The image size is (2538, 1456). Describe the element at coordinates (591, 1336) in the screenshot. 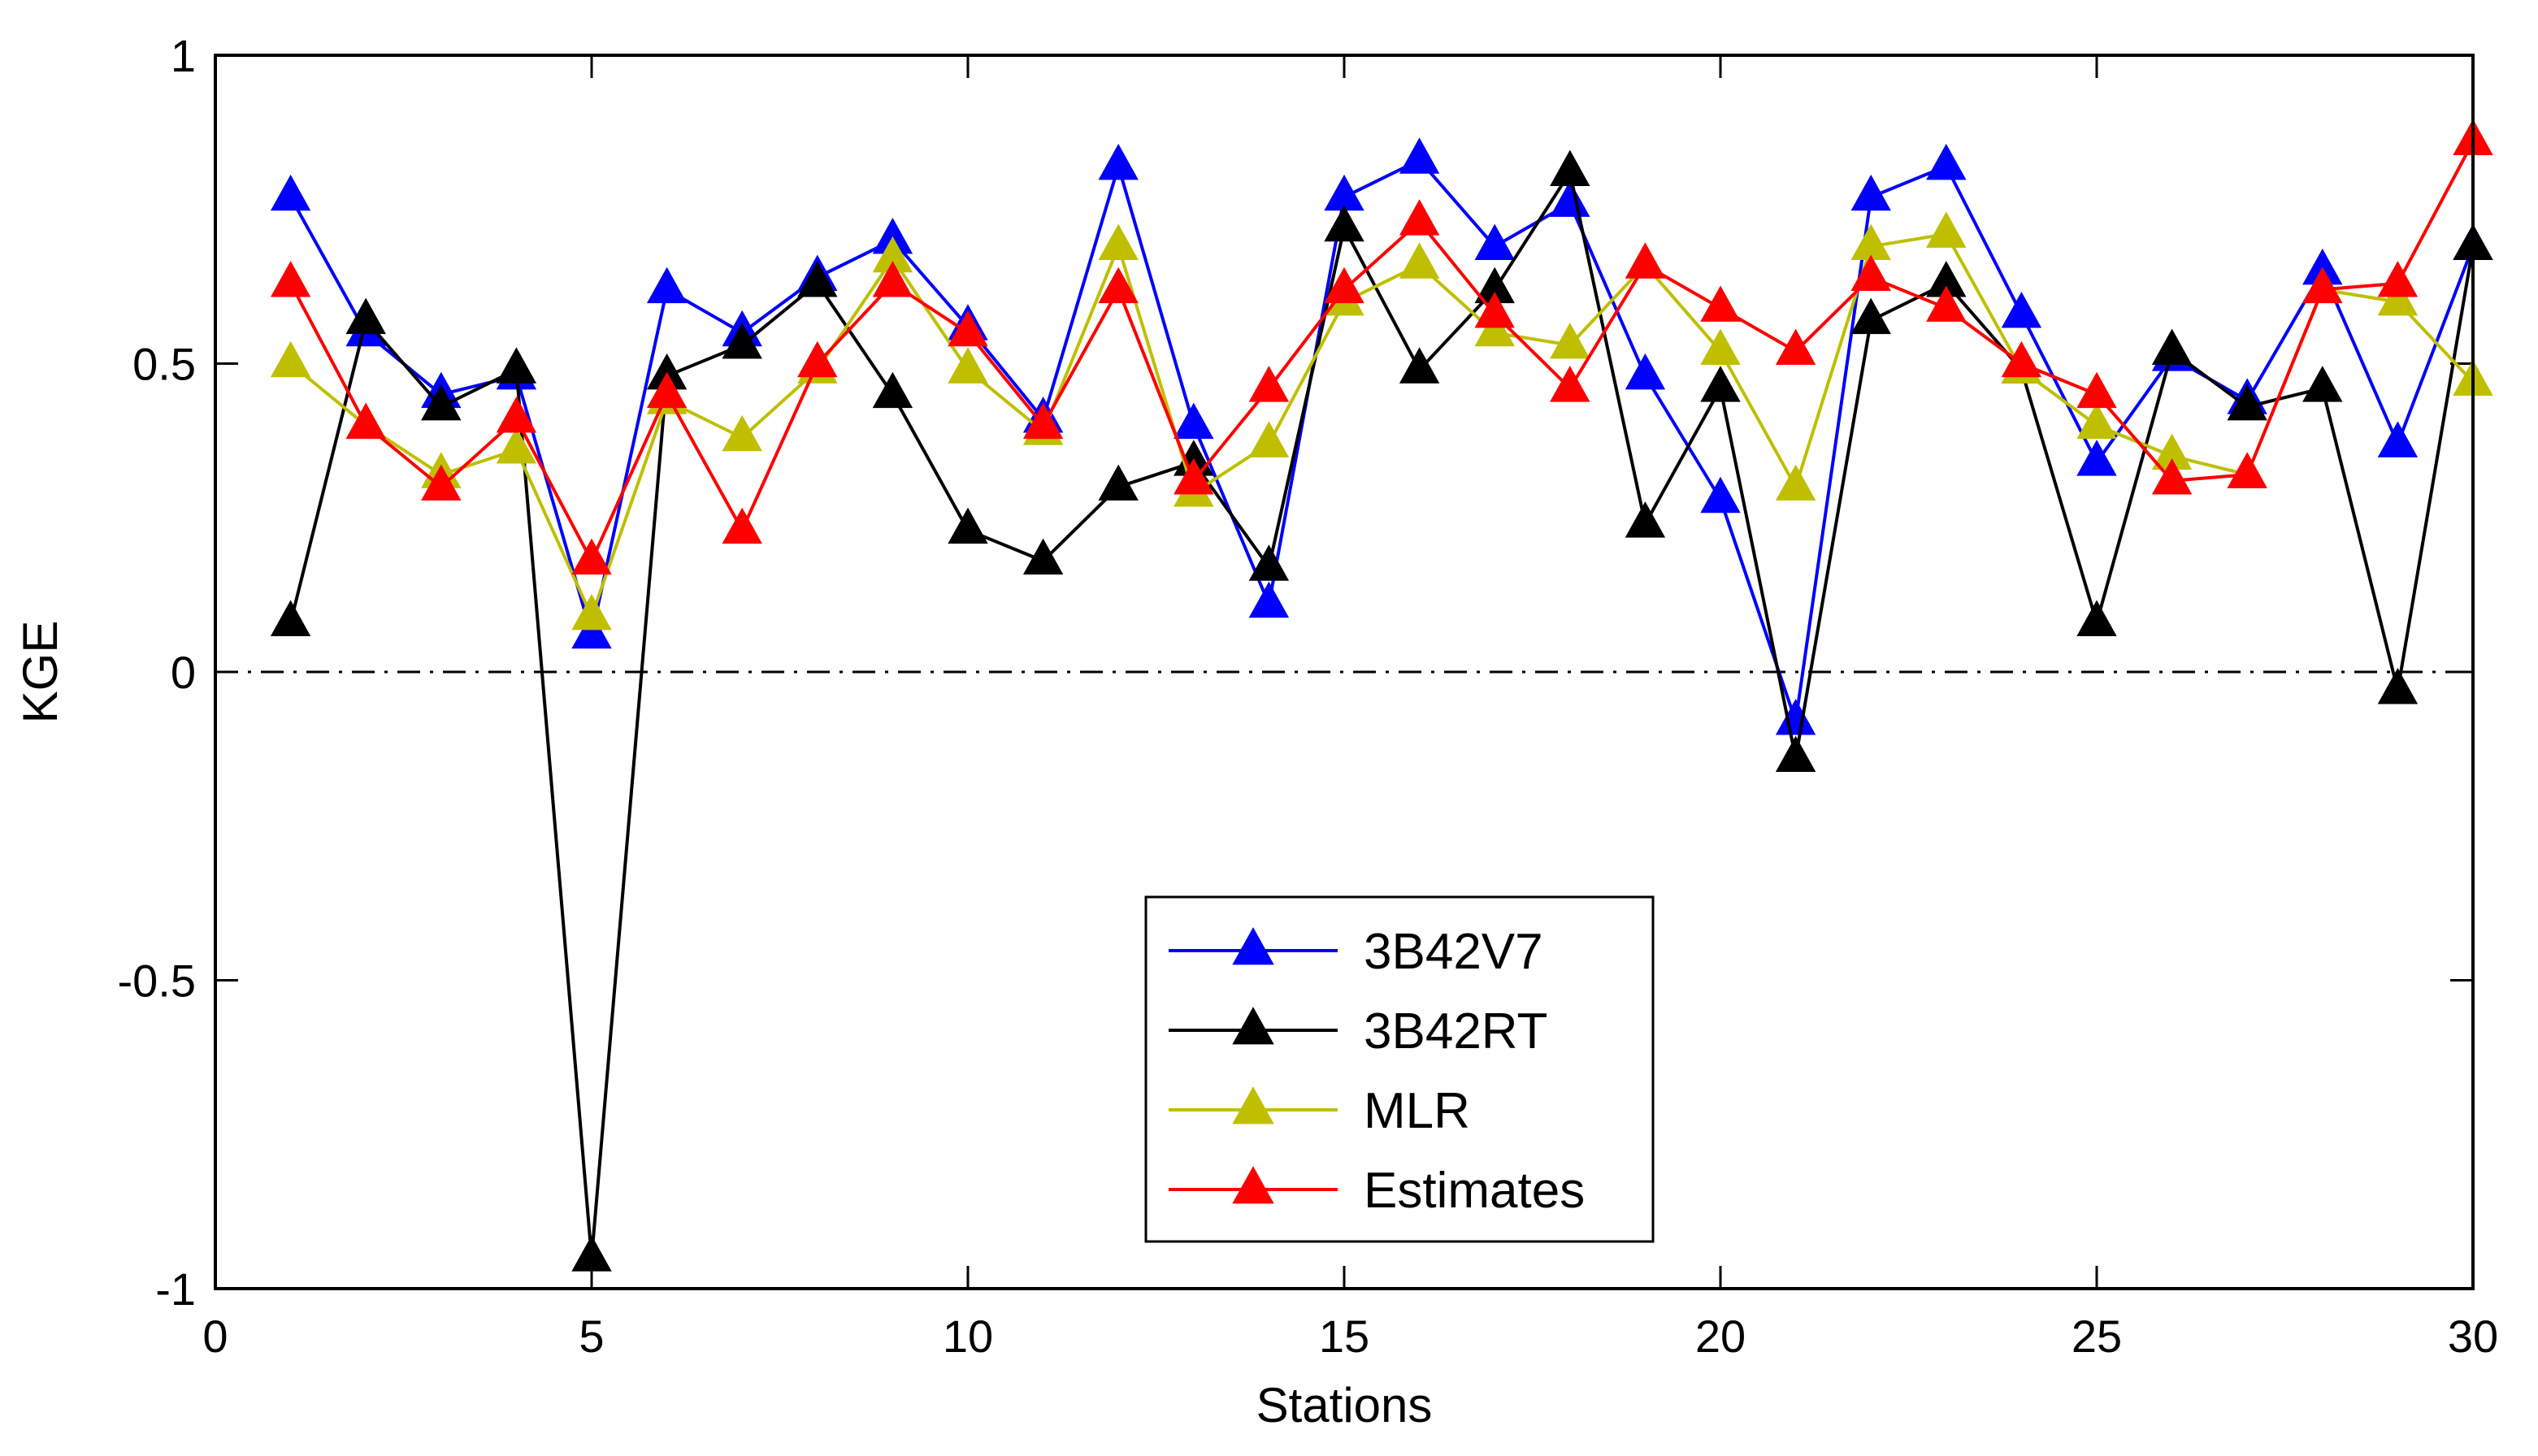

I see `x-tick-label: 5` at that location.